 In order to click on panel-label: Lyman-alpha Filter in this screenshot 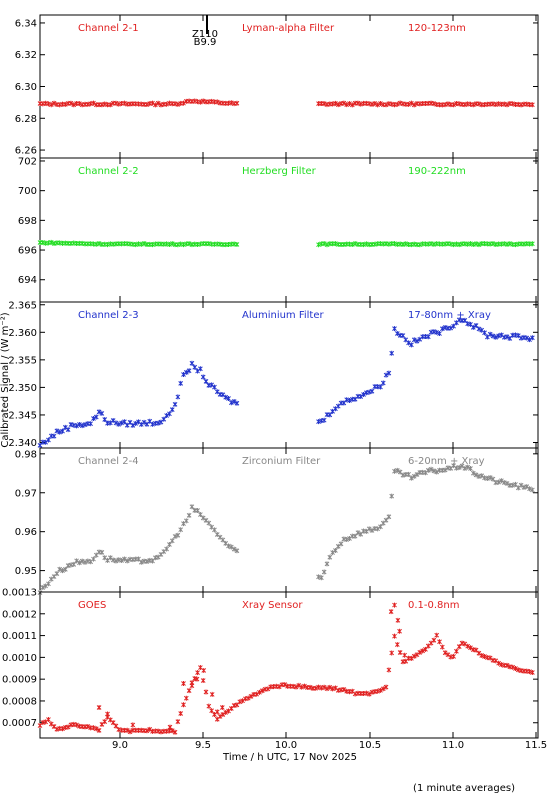, I will do `click(288, 28)`.